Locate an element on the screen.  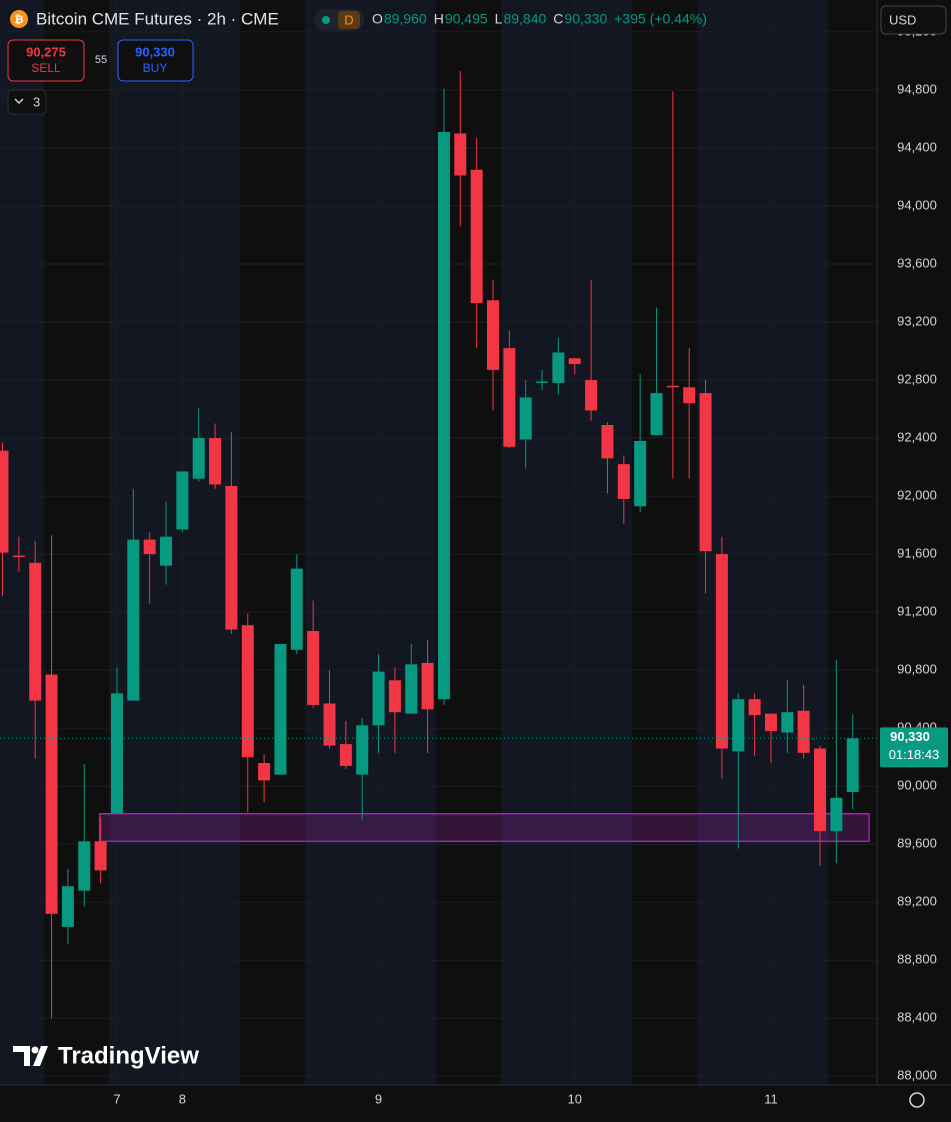
x-tick-label: 7 is located at coordinates (116, 1098).